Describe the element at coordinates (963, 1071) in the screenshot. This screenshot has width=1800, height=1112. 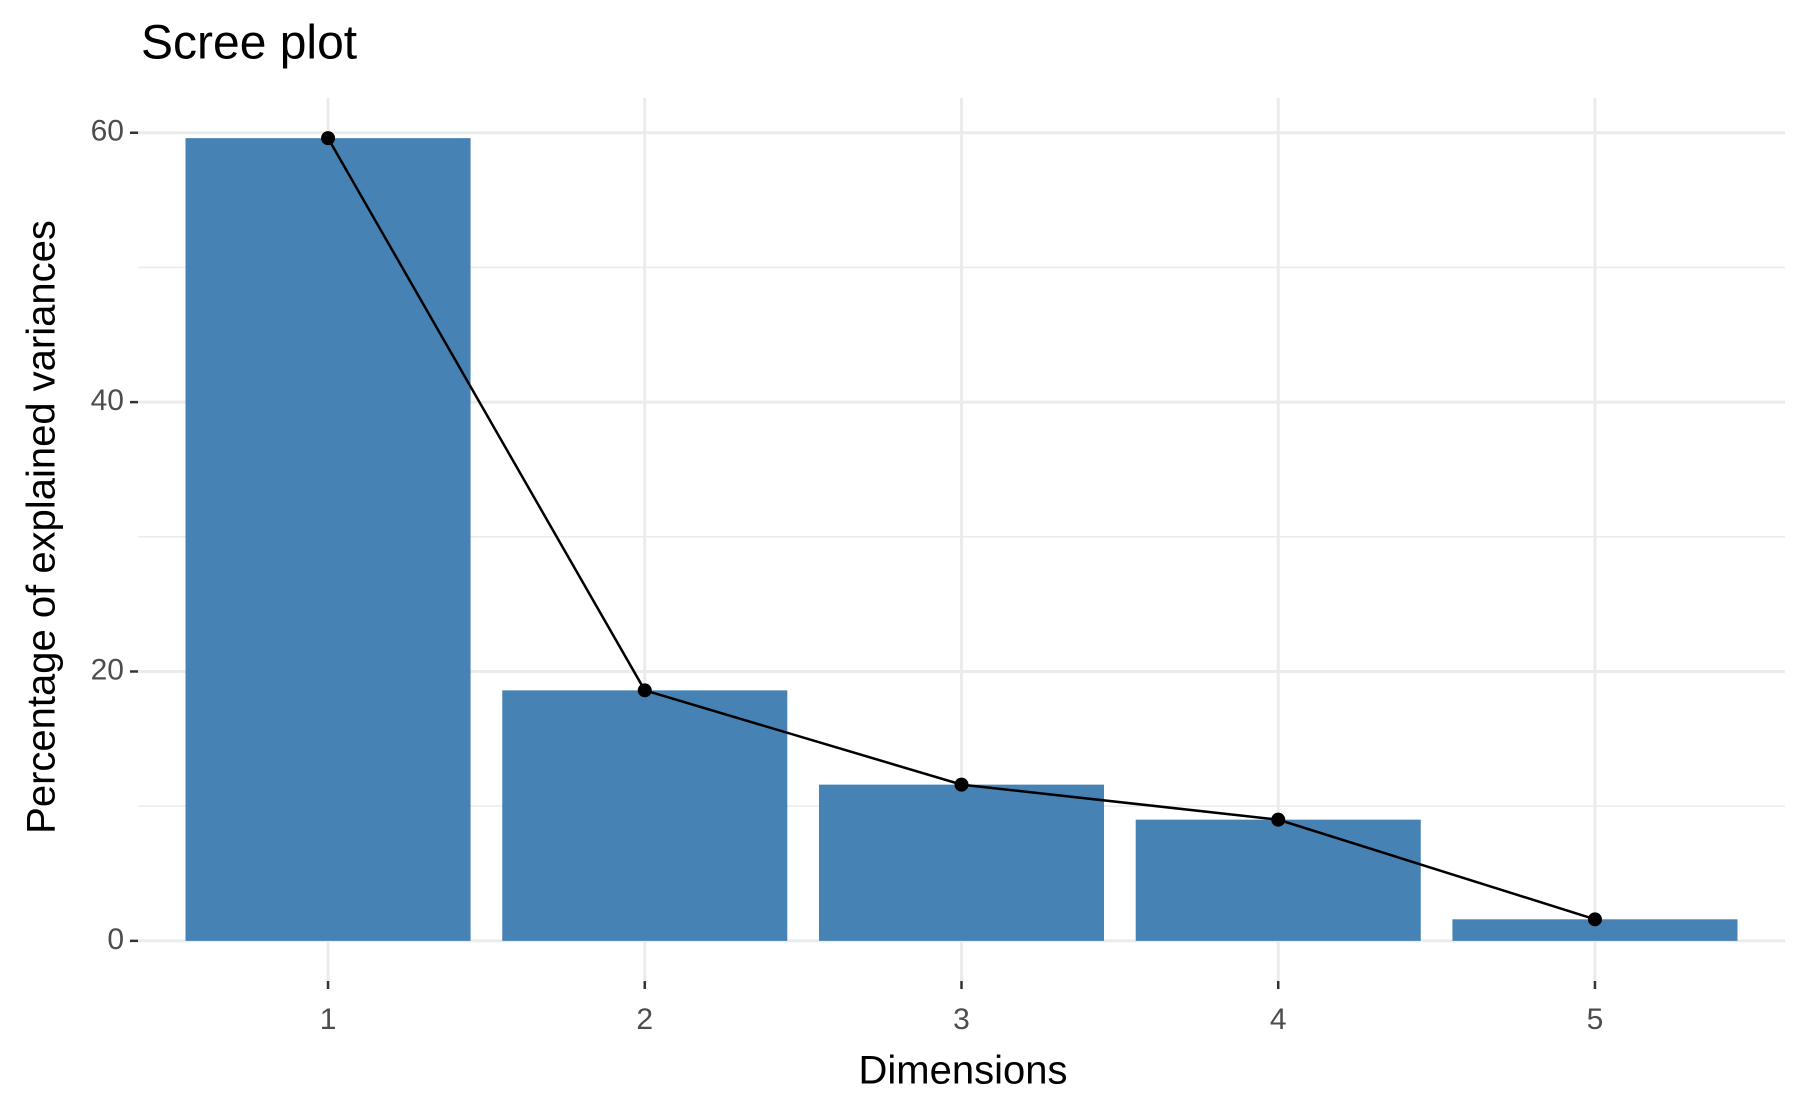
I see `x-axis-title: Dimensions` at that location.